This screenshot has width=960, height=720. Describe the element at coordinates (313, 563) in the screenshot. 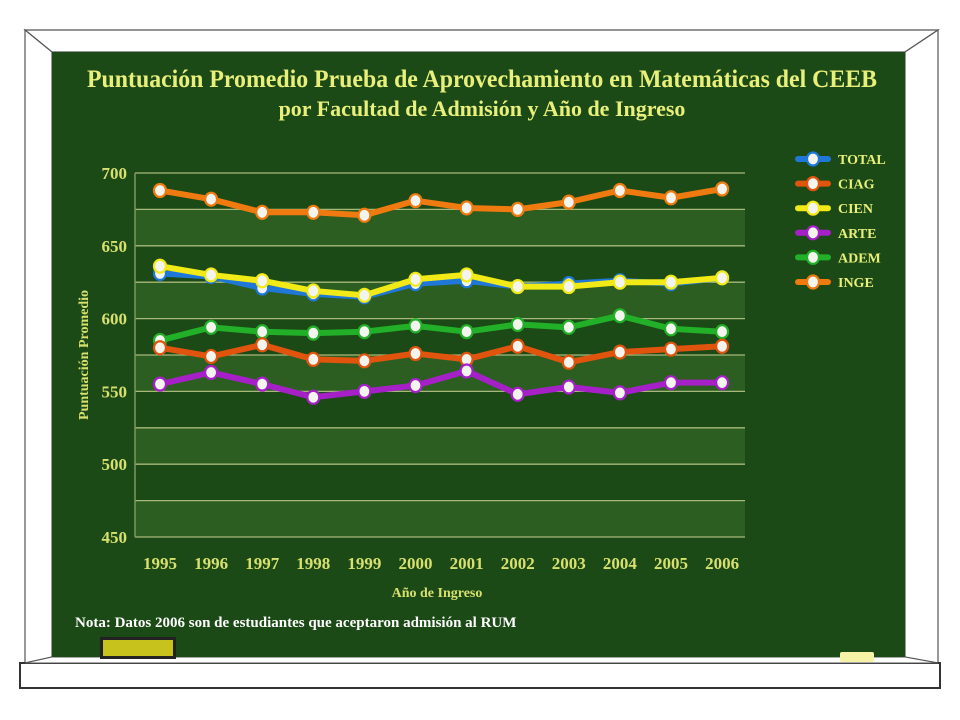

I see `x-tick-label: 1998` at that location.